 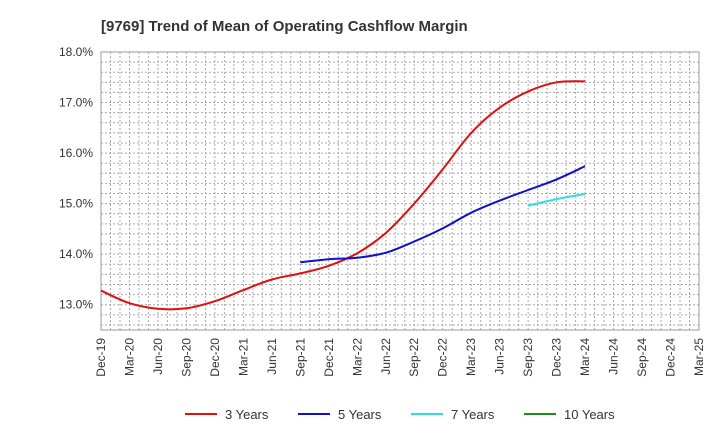 I want to click on x-tick-label: Mar-24, so click(x=585, y=357).